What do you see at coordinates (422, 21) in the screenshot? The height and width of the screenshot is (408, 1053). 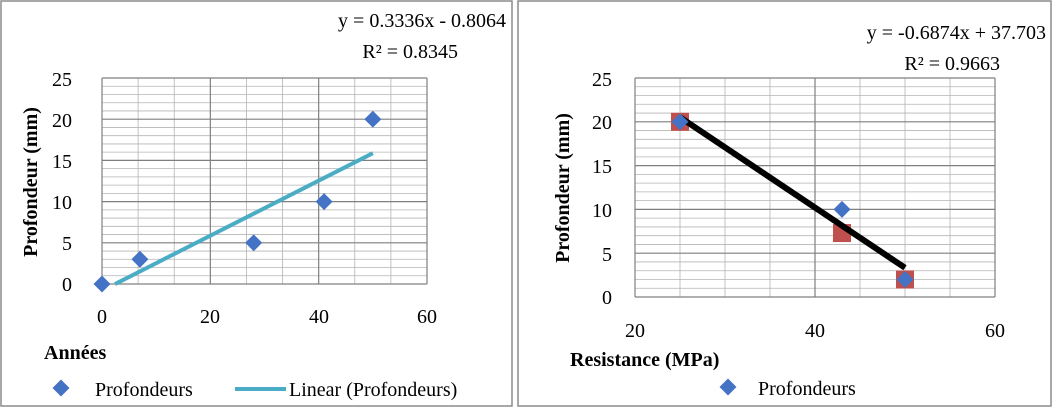 I see `chart-left-equation: y = 0.3336x - 0.8064` at bounding box center [422, 21].